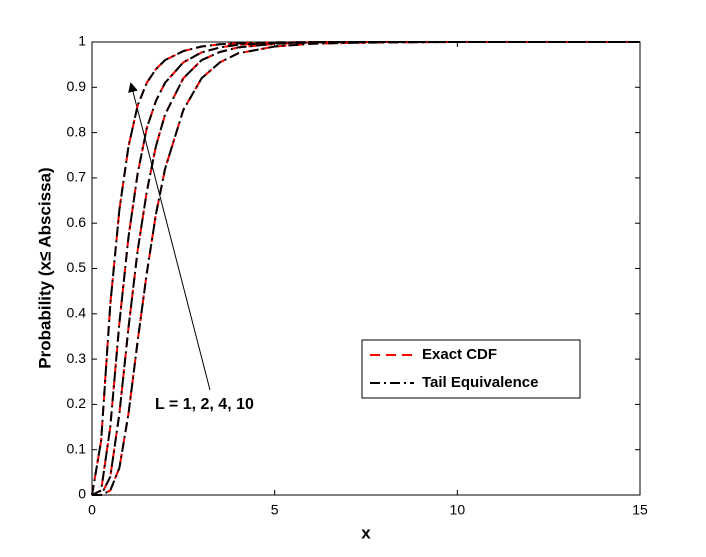 This screenshot has width=706, height=557. I want to click on legend-label: Tail Equivalence, so click(480, 382).